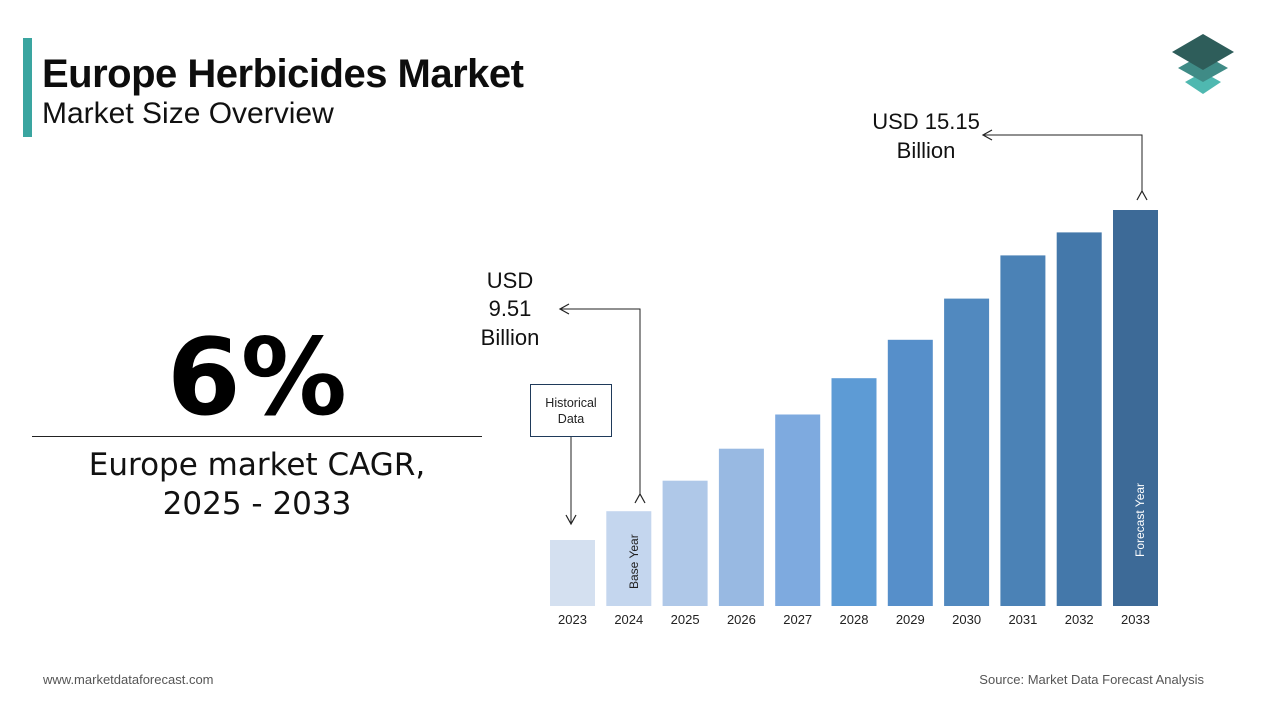  I want to click on x-tick-label-2032: 2032, so click(1079, 619).